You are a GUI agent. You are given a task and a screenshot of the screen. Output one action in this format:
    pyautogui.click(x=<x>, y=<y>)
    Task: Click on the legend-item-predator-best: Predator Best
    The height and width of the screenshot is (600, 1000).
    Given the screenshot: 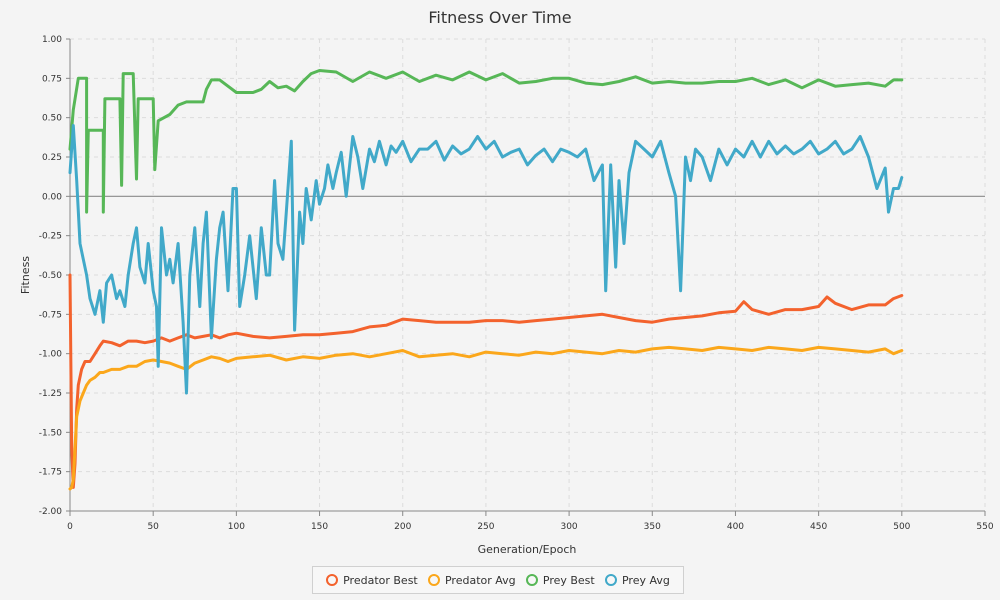 What is the action you would take?
    pyautogui.click(x=372, y=580)
    